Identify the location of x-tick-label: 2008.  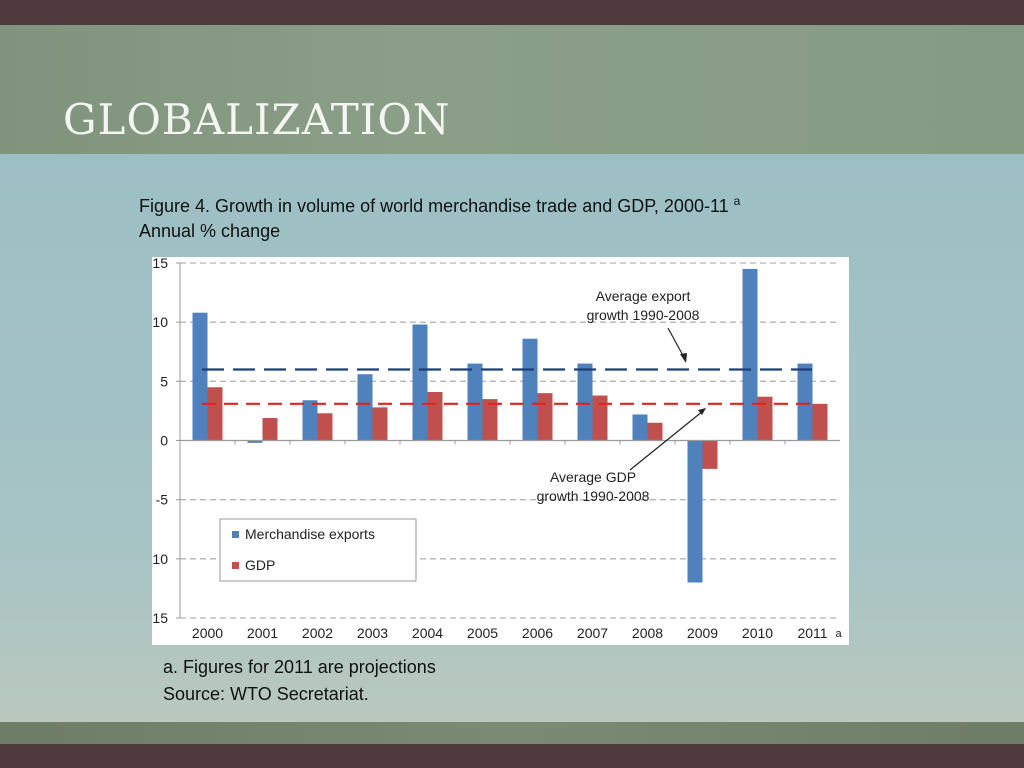
(647, 633).